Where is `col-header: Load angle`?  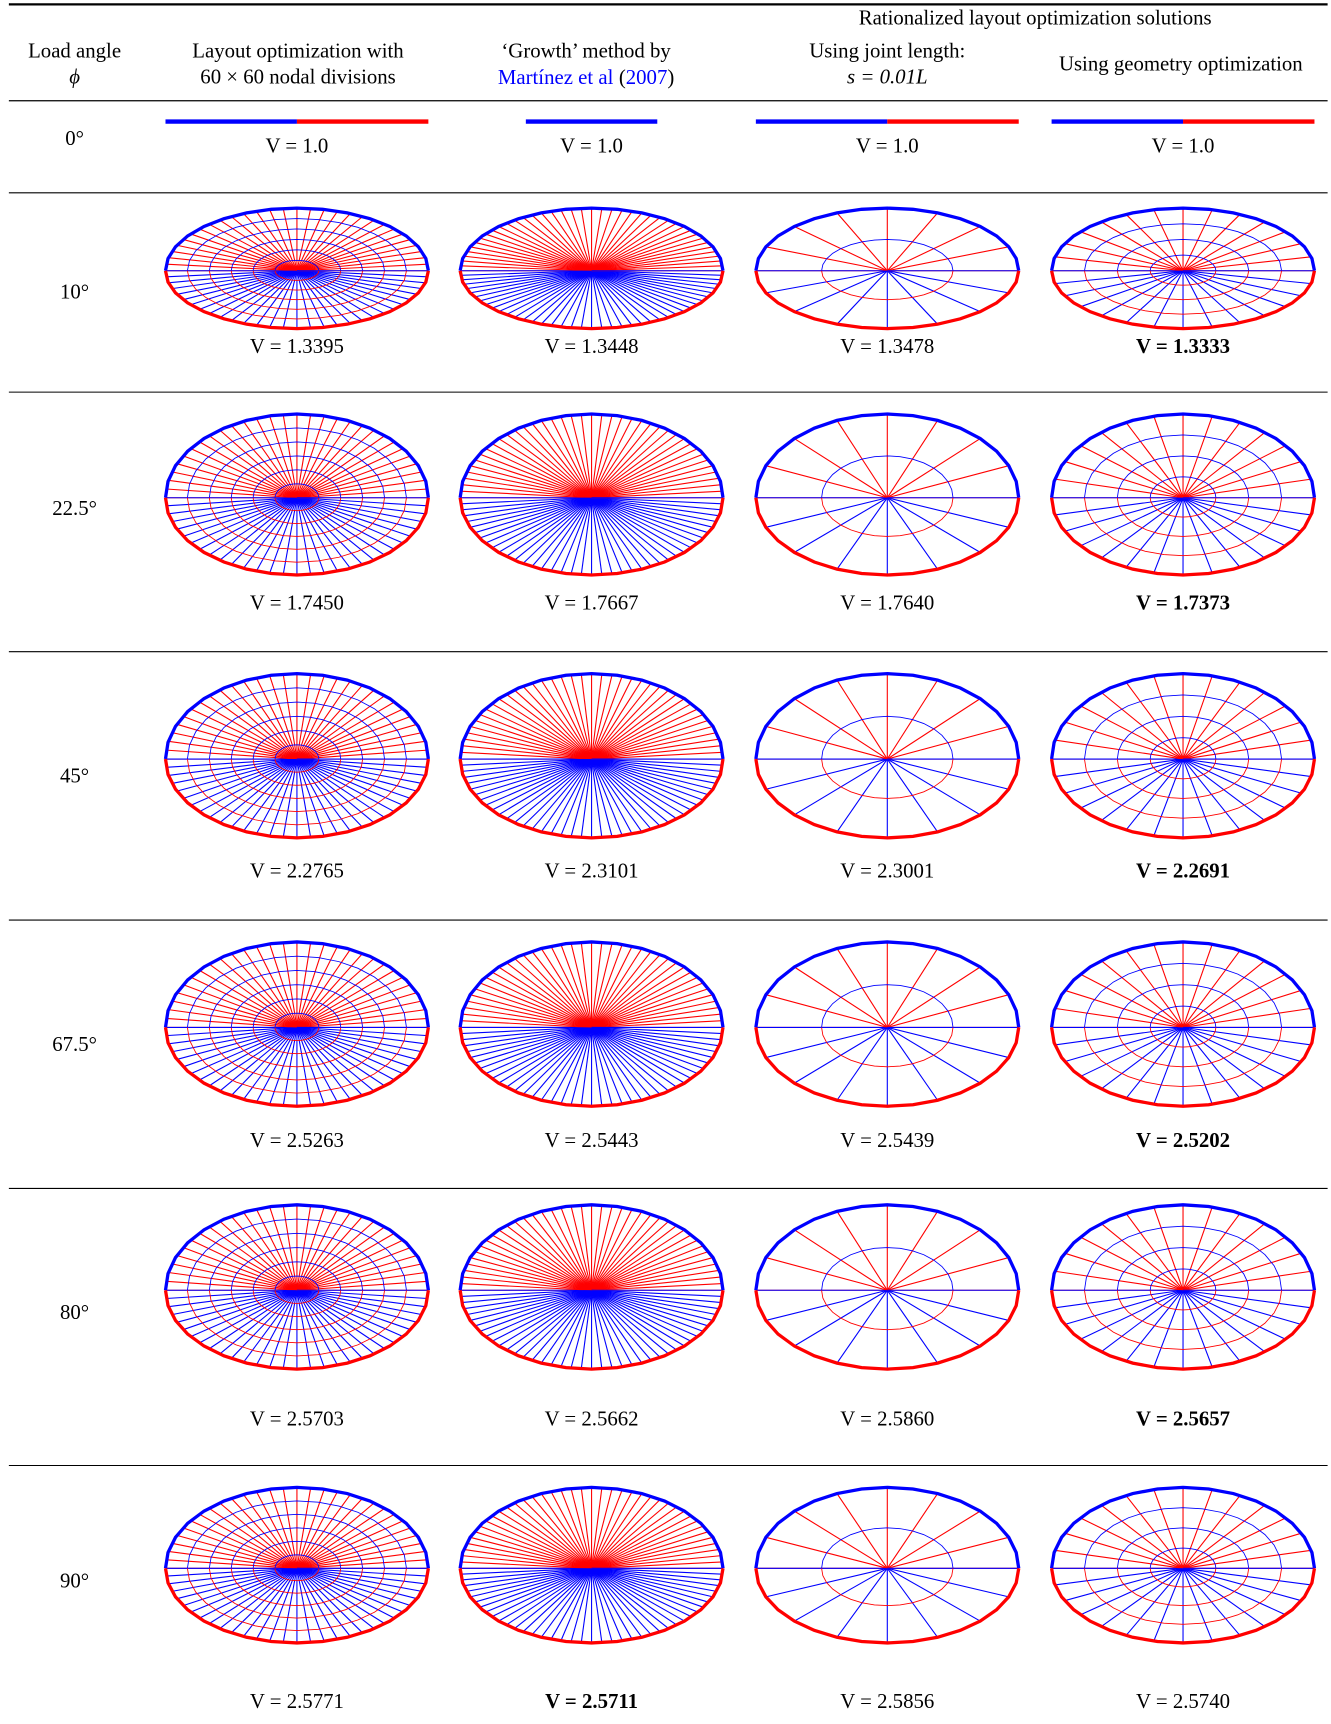 col-header: Load angle is located at coordinates (74, 50).